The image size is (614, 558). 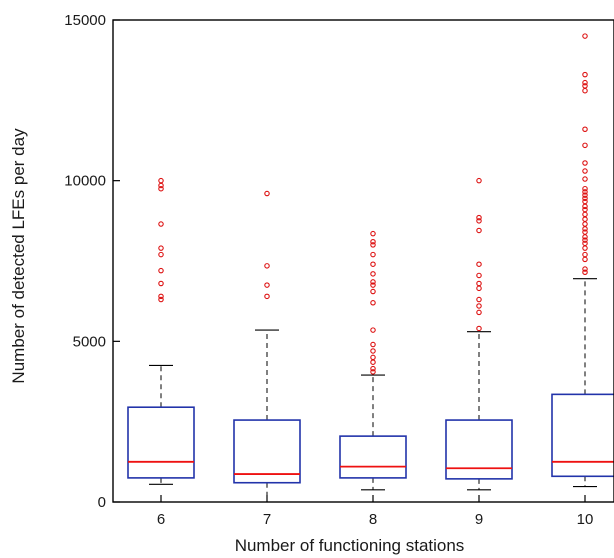 What do you see at coordinates (18, 256) in the screenshot?
I see `y-axis-title: Number of detected LFEs per day` at bounding box center [18, 256].